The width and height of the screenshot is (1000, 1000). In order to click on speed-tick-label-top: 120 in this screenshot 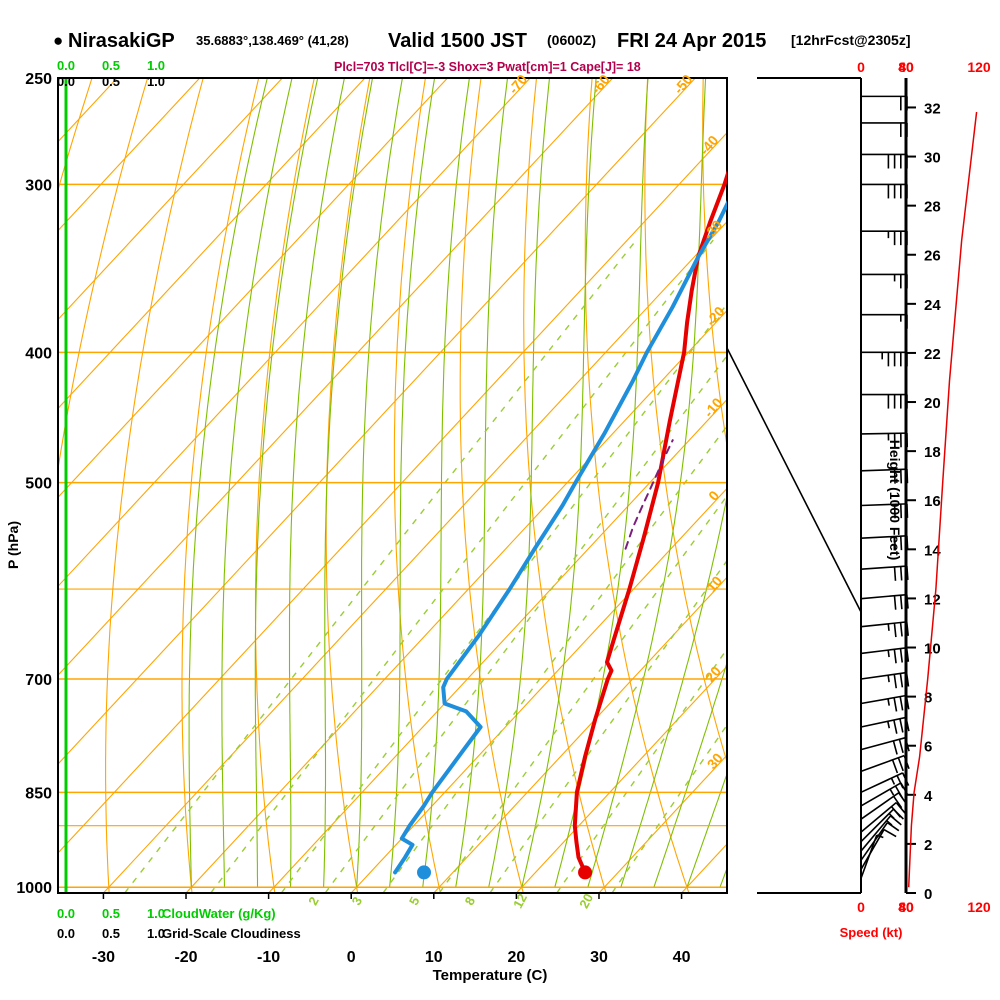, I will do `click(979, 67)`.